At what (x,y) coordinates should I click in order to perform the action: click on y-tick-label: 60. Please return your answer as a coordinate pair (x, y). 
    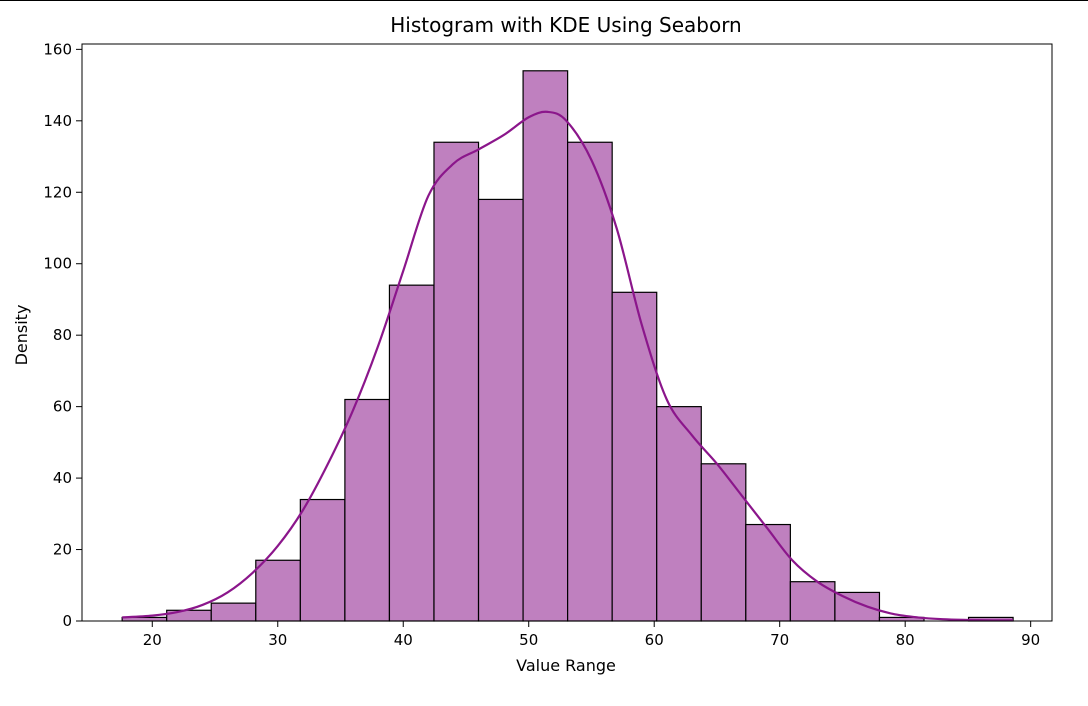
    Looking at the image, I should click on (62, 407).